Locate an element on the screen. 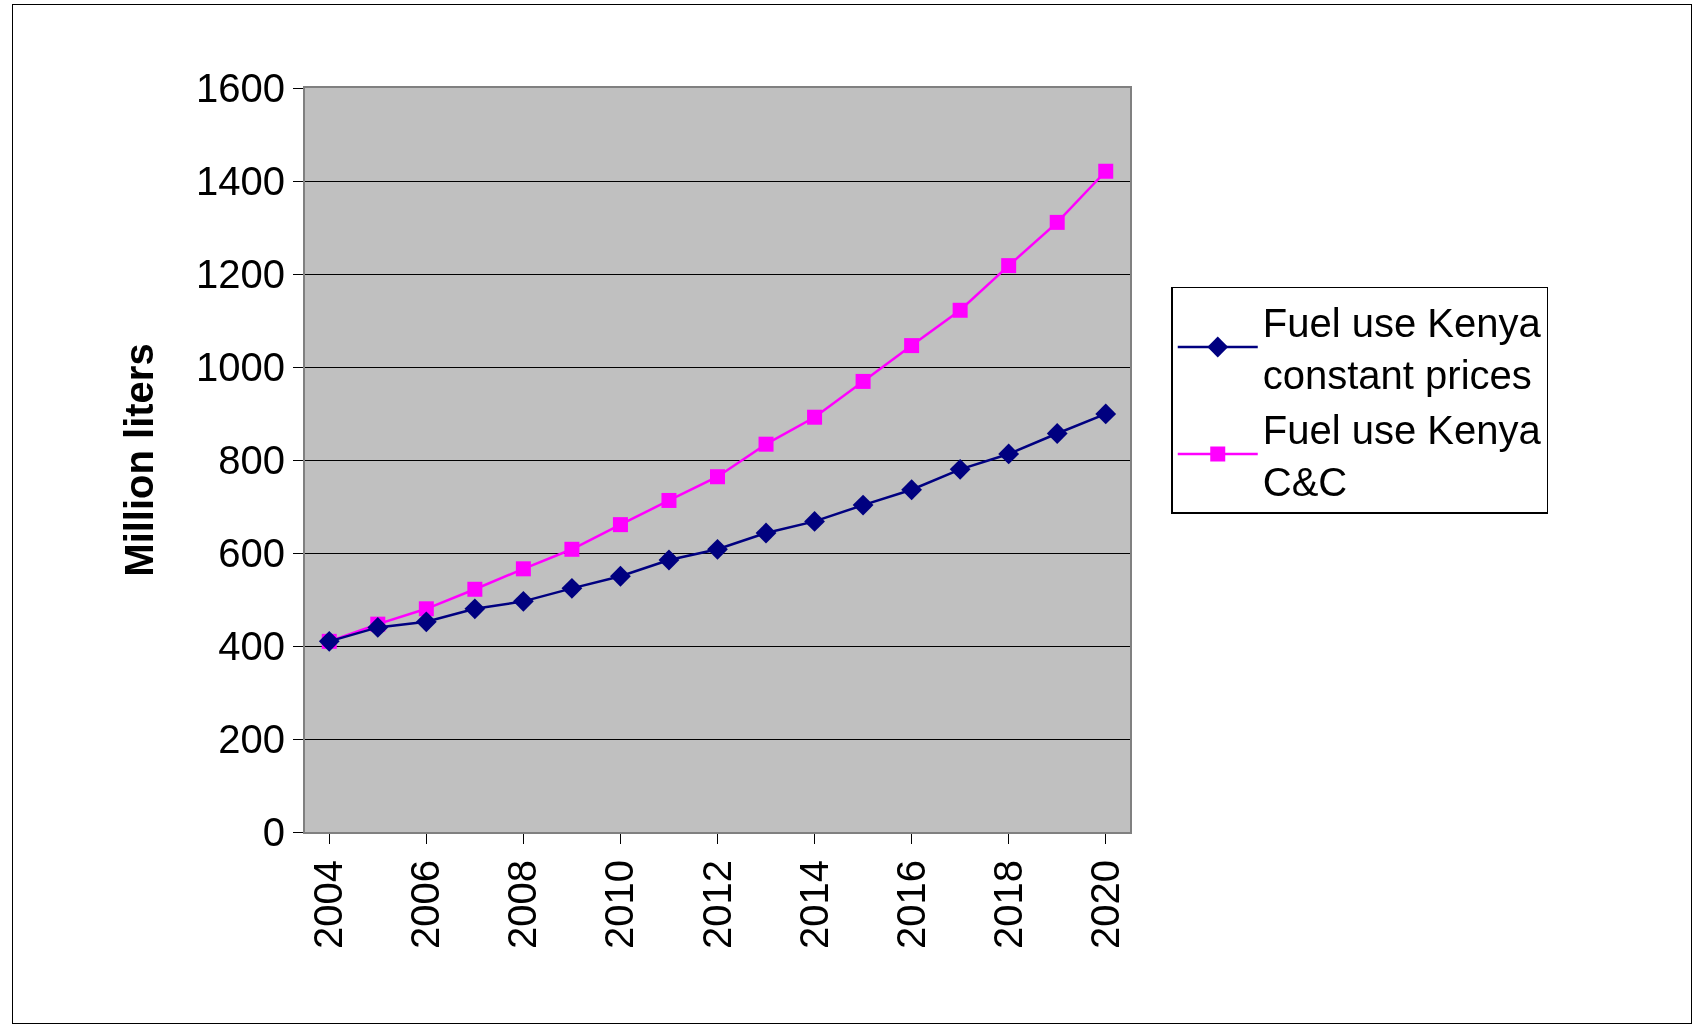  x-tick-label: 2020 is located at coordinates (1104, 904).